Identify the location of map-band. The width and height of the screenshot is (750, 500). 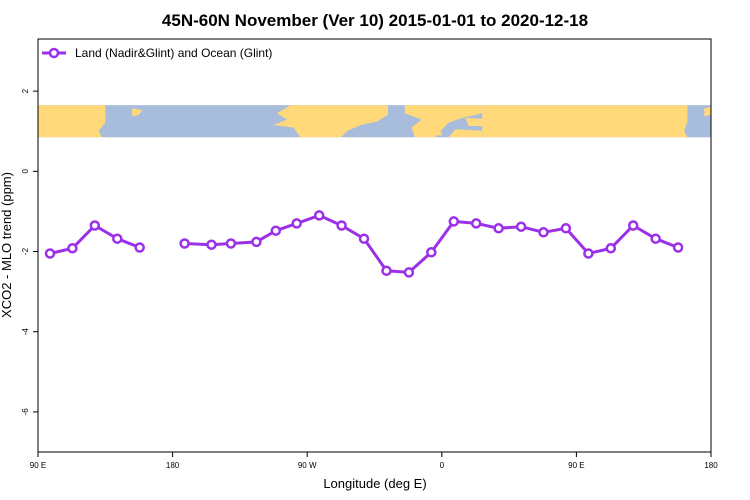
(374, 121).